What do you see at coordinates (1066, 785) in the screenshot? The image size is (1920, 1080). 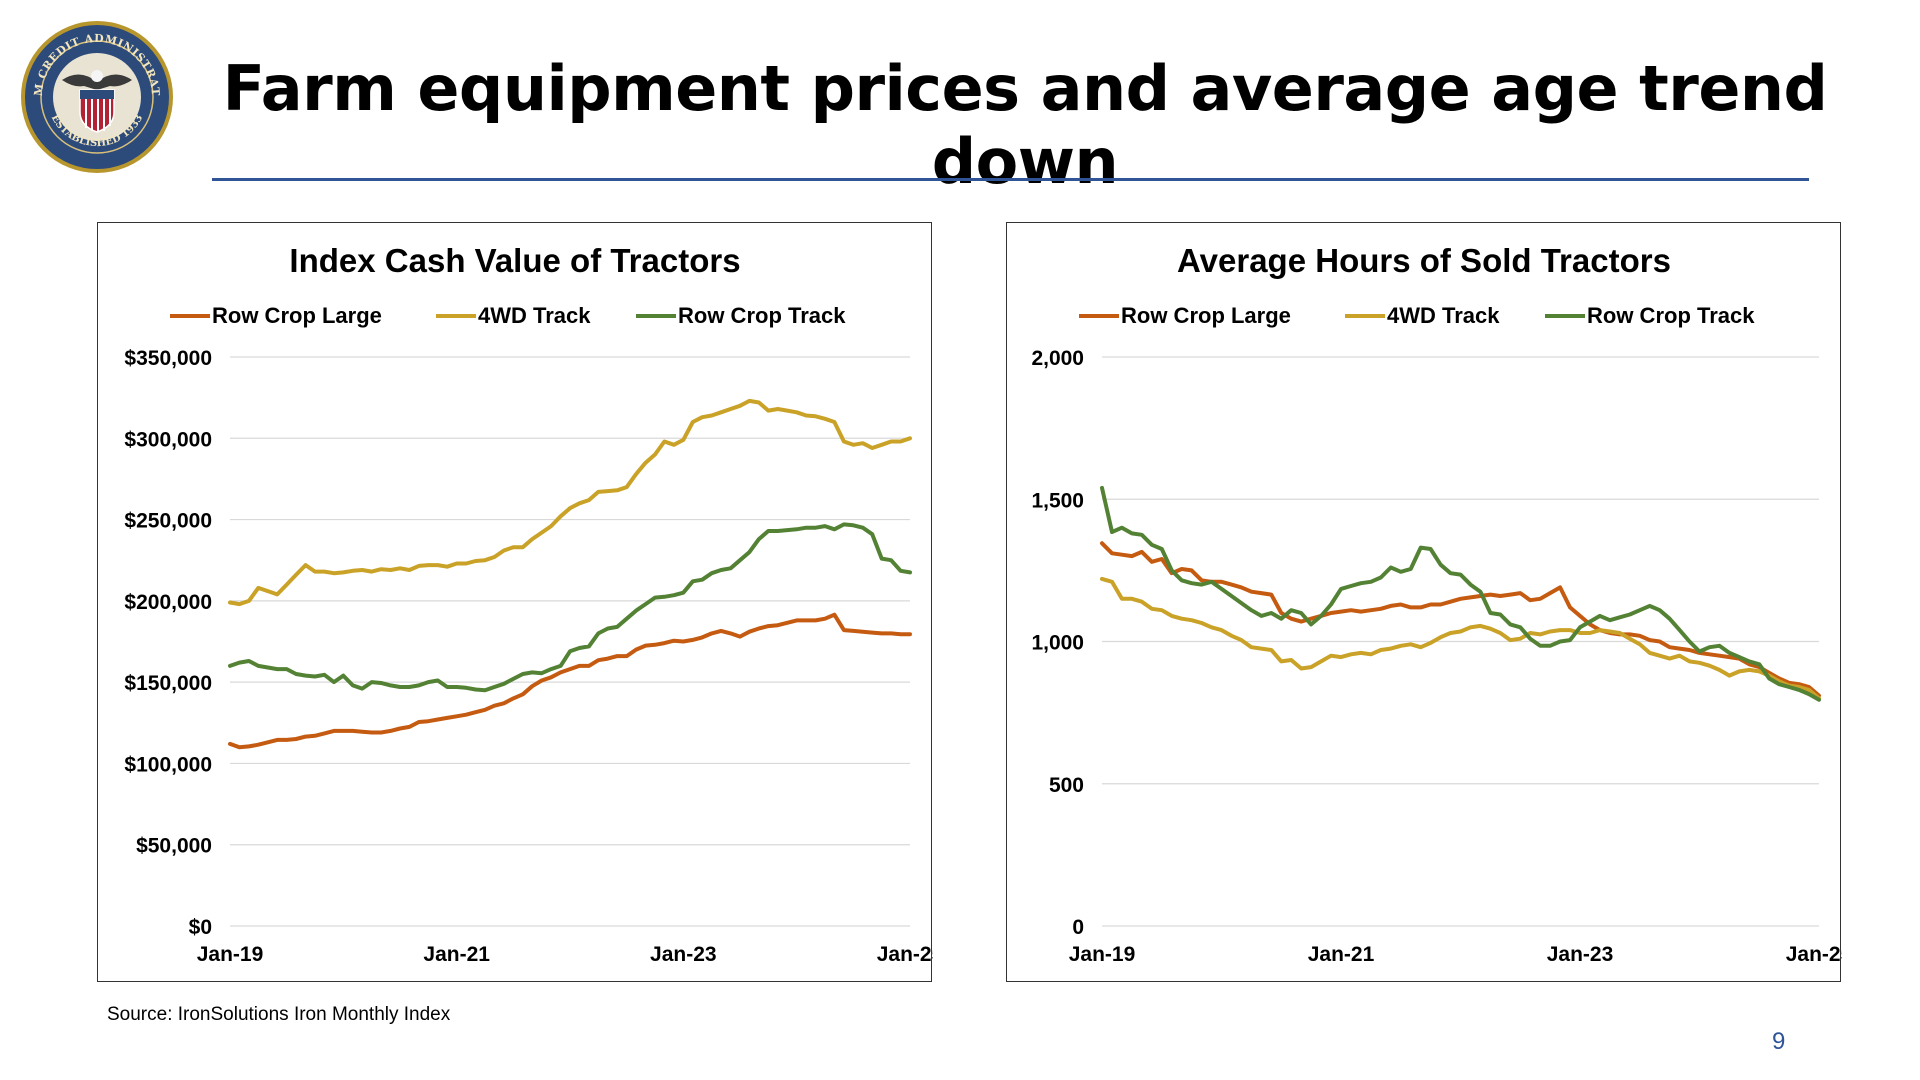 I see `y-tick-label: 500` at bounding box center [1066, 785].